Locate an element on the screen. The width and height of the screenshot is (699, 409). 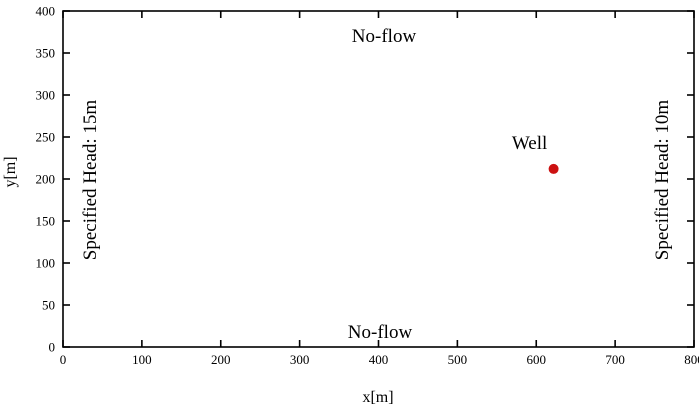
x-tick-label: 400 is located at coordinates (379, 359).